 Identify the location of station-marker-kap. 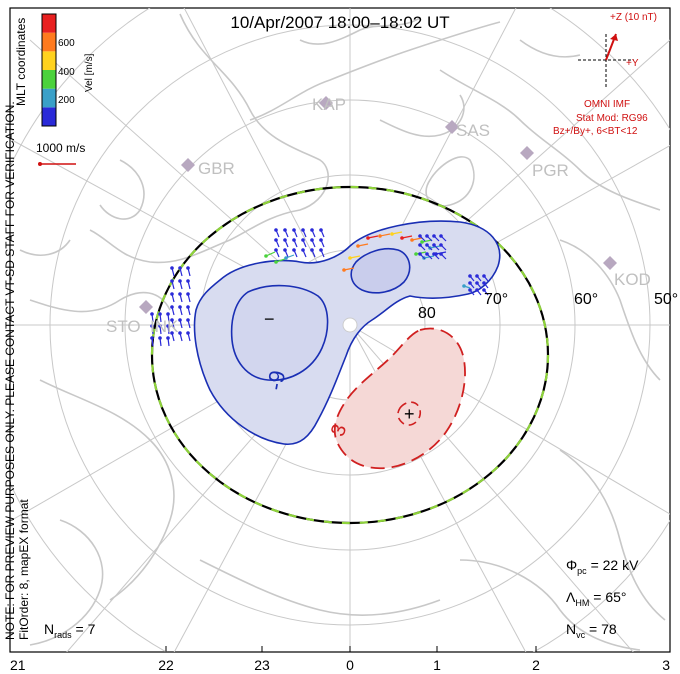
(326, 103).